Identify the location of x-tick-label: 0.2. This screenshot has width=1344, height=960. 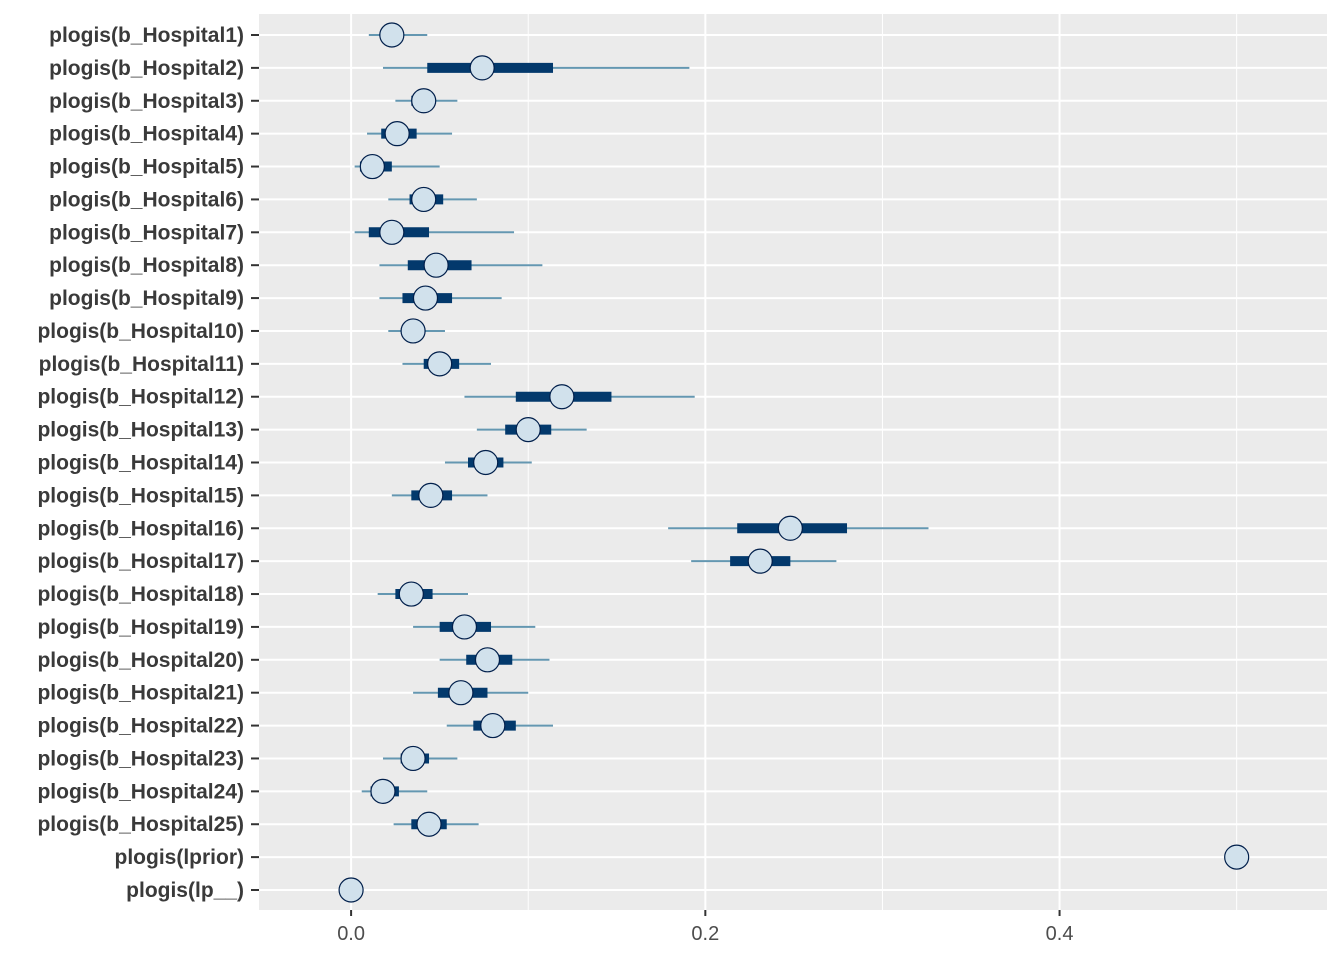
(705, 934).